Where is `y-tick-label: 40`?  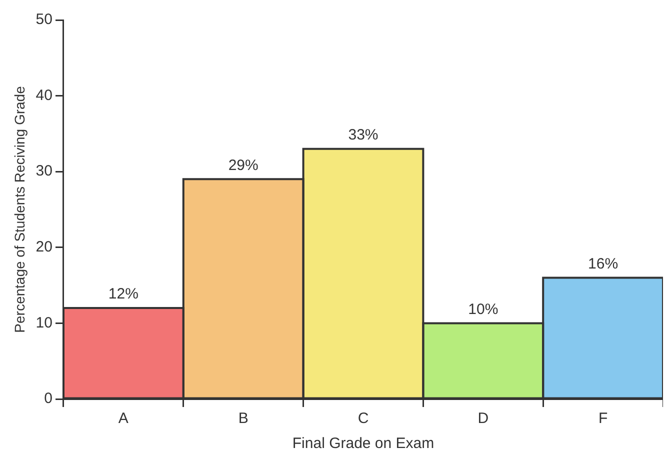
y-tick-label: 40 is located at coordinates (44, 95).